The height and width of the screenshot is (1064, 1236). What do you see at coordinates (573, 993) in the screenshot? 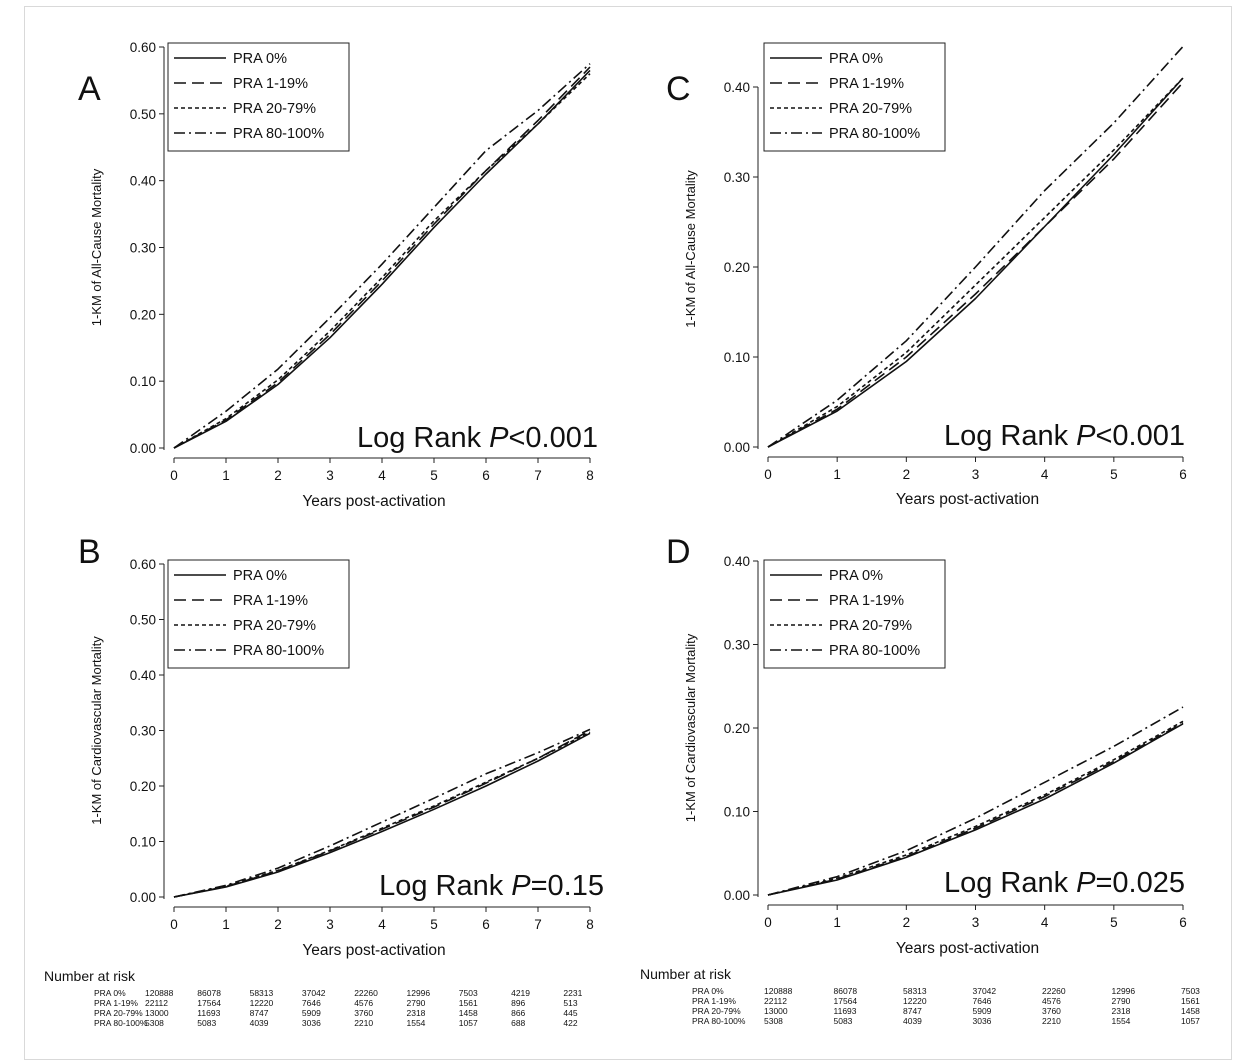
I see `risk-cell: 2231` at bounding box center [573, 993].